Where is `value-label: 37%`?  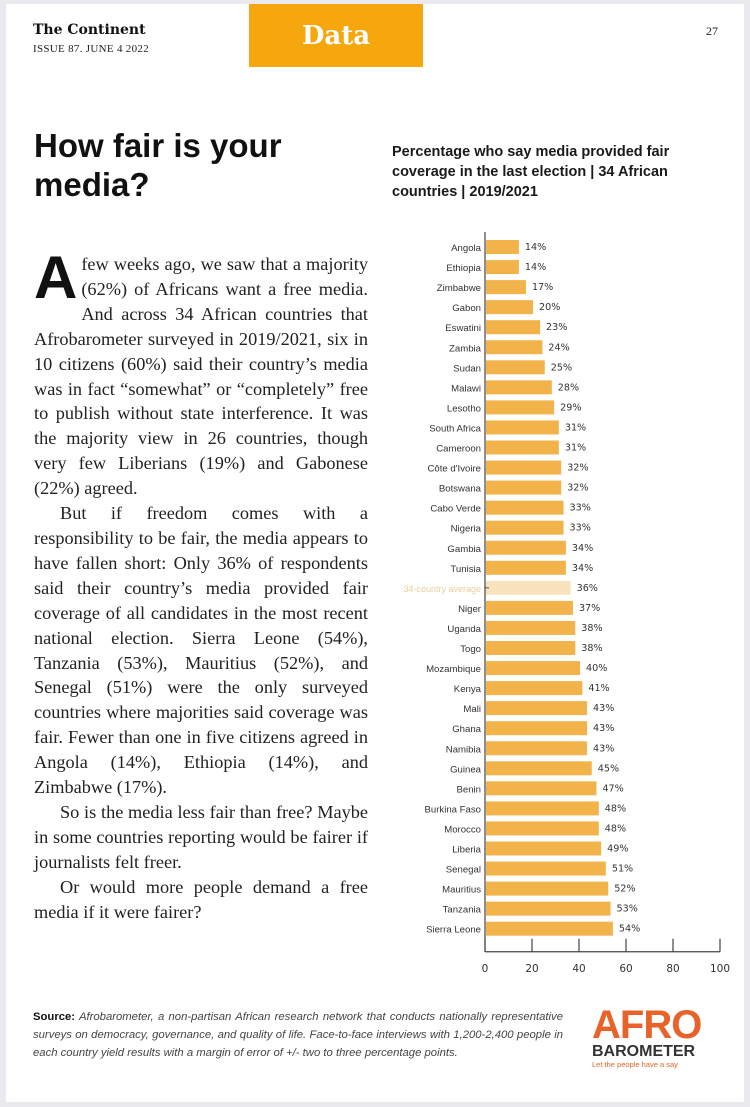 value-label: 37% is located at coordinates (589, 608).